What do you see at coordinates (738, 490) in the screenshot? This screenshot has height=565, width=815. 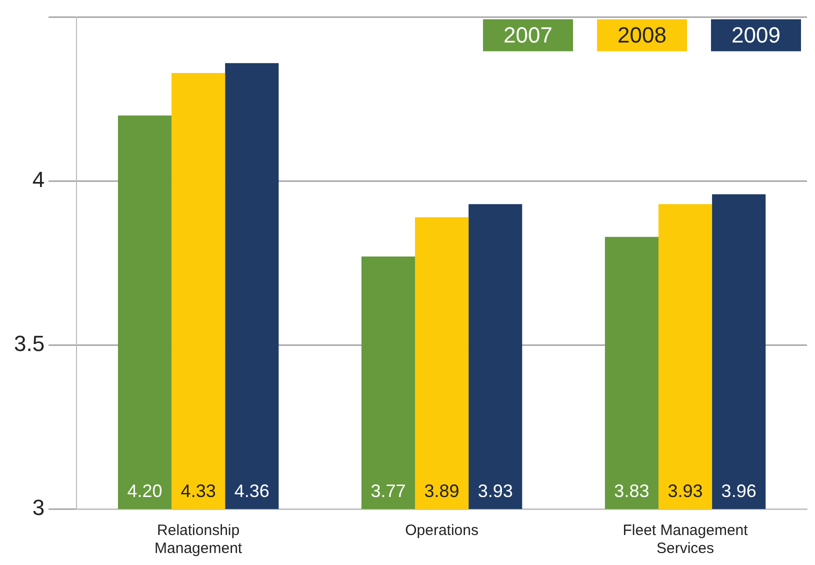 I see `data-label: 3.96` at bounding box center [738, 490].